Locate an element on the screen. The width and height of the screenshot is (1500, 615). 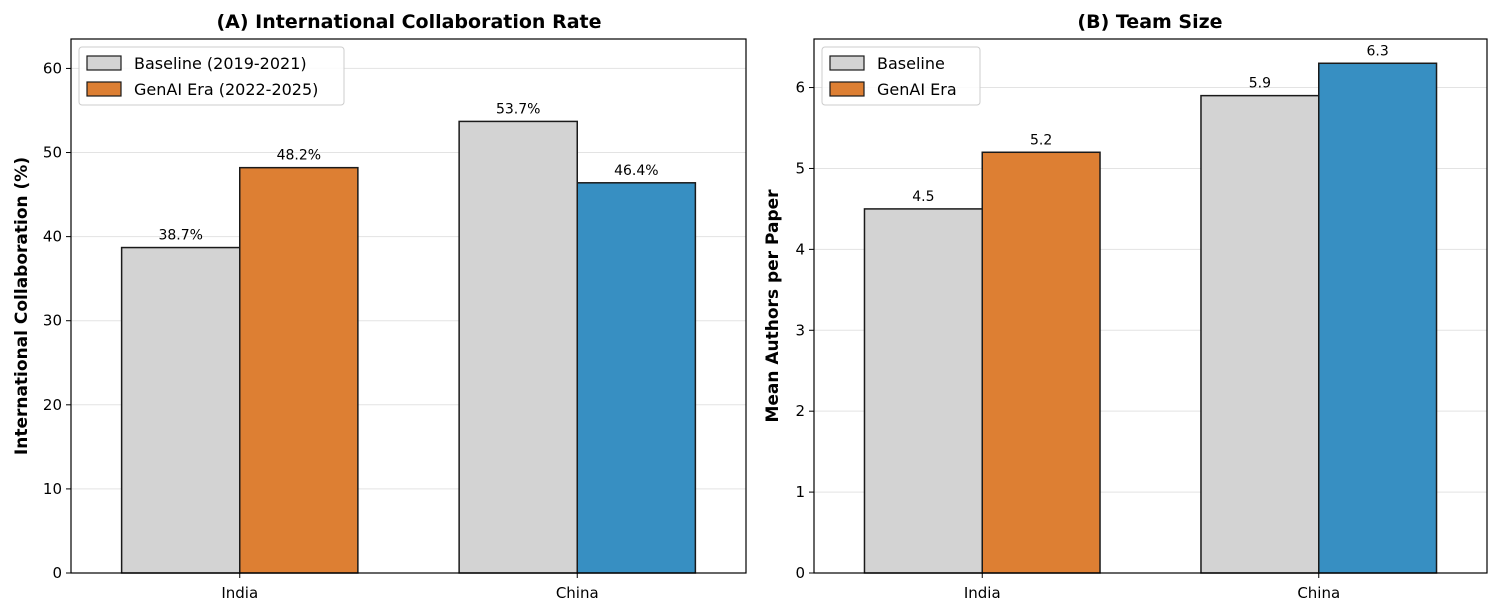
panel-a-bar-india-genai is located at coordinates (299, 370).